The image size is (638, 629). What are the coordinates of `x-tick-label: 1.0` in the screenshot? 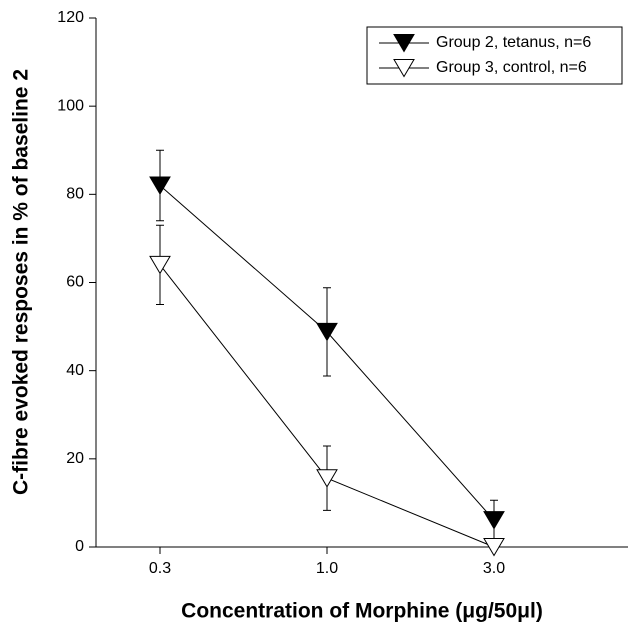 It's located at (327, 568).